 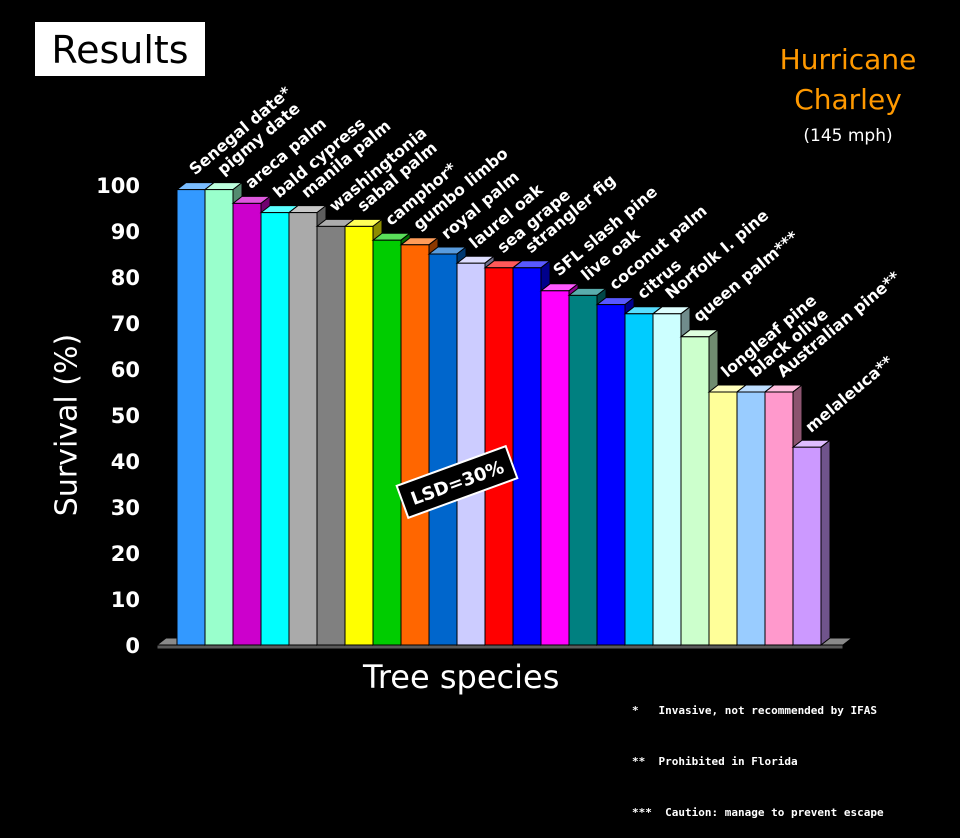 What do you see at coordinates (118, 186) in the screenshot?
I see `y-tick-label: 100` at bounding box center [118, 186].